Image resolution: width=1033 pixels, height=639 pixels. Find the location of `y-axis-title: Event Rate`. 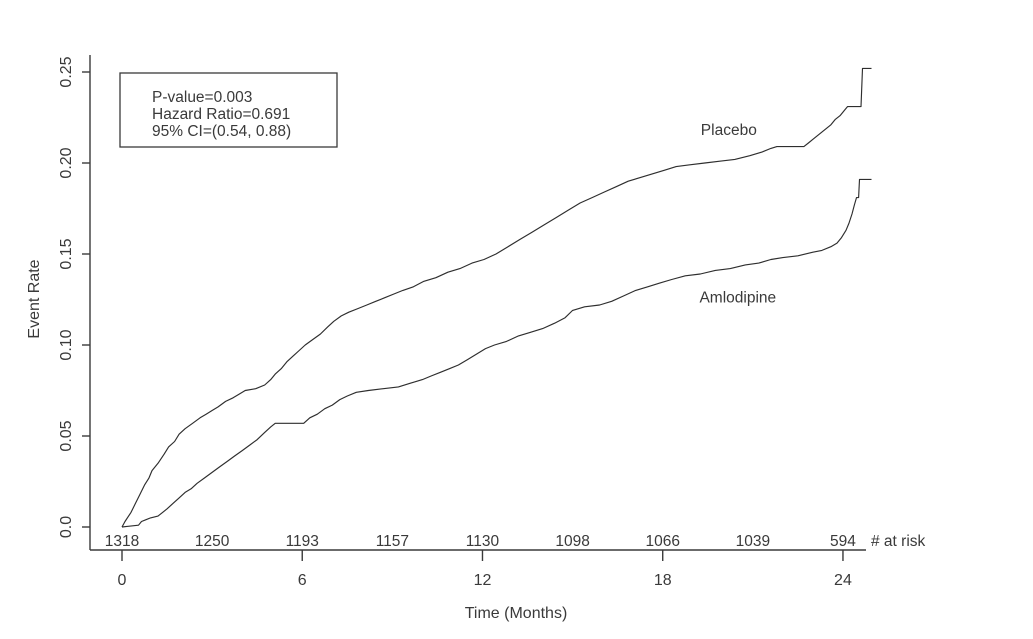

y-axis-title: Event Rate is located at coordinates (34, 298).